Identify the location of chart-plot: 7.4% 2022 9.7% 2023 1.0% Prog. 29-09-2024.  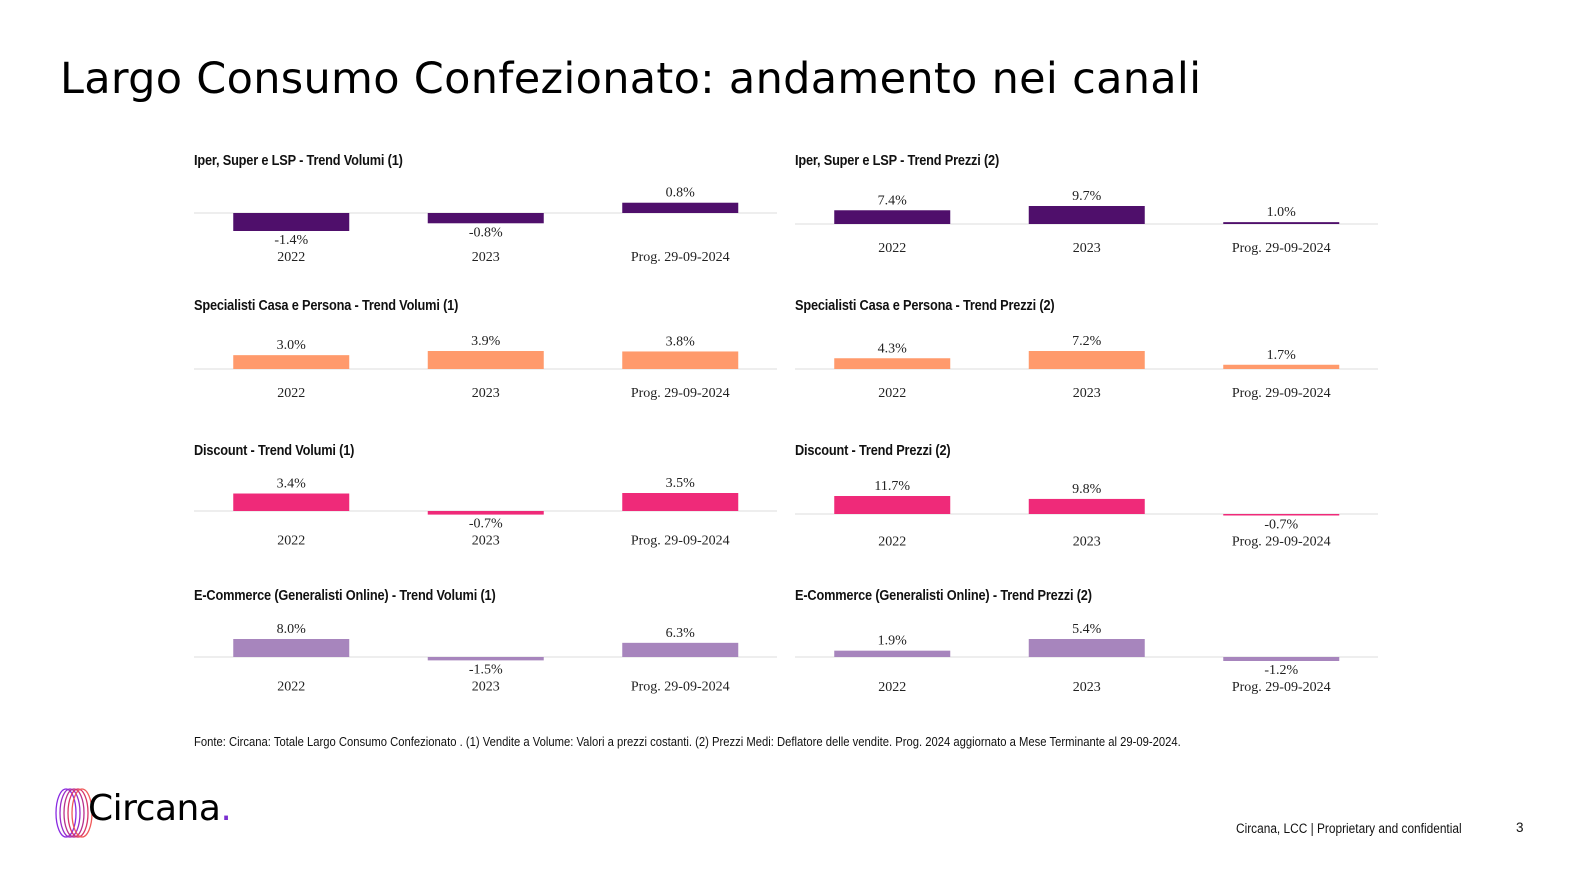
(1086, 222).